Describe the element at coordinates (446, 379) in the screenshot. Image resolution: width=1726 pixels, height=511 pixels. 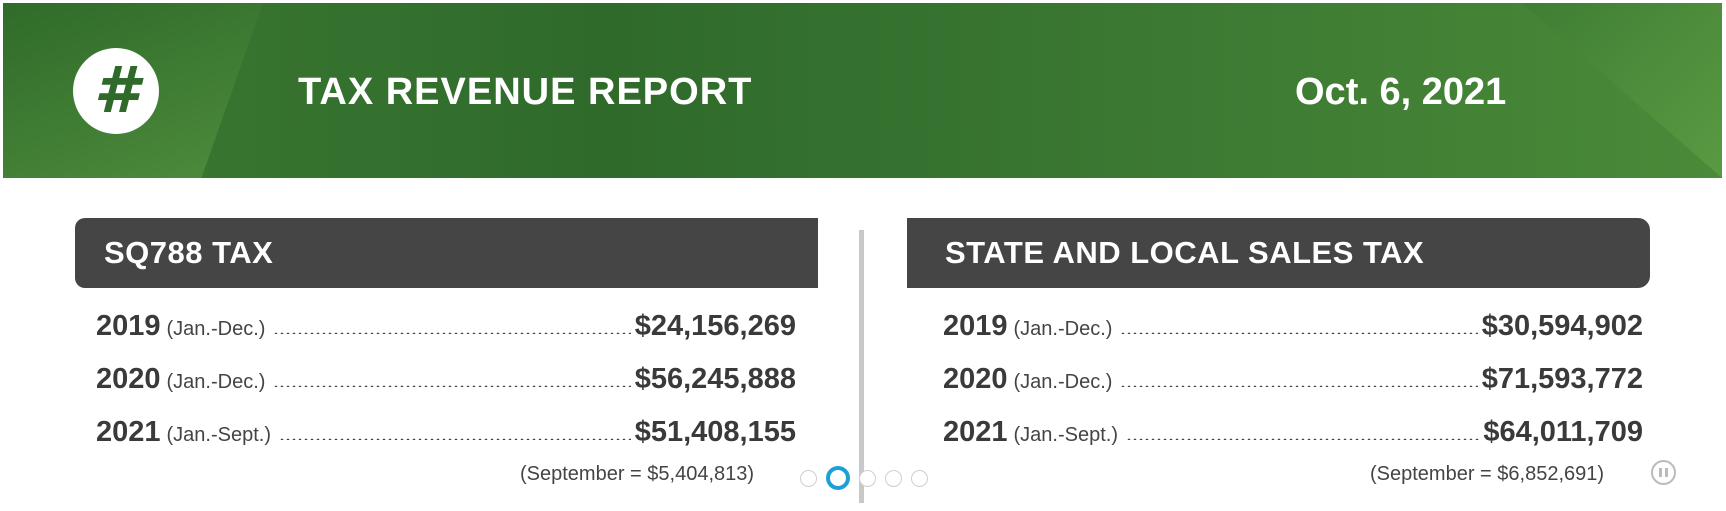
I see `sq788-row-2020: 2020 (Jan.-Dec.) $56,245,888` at that location.